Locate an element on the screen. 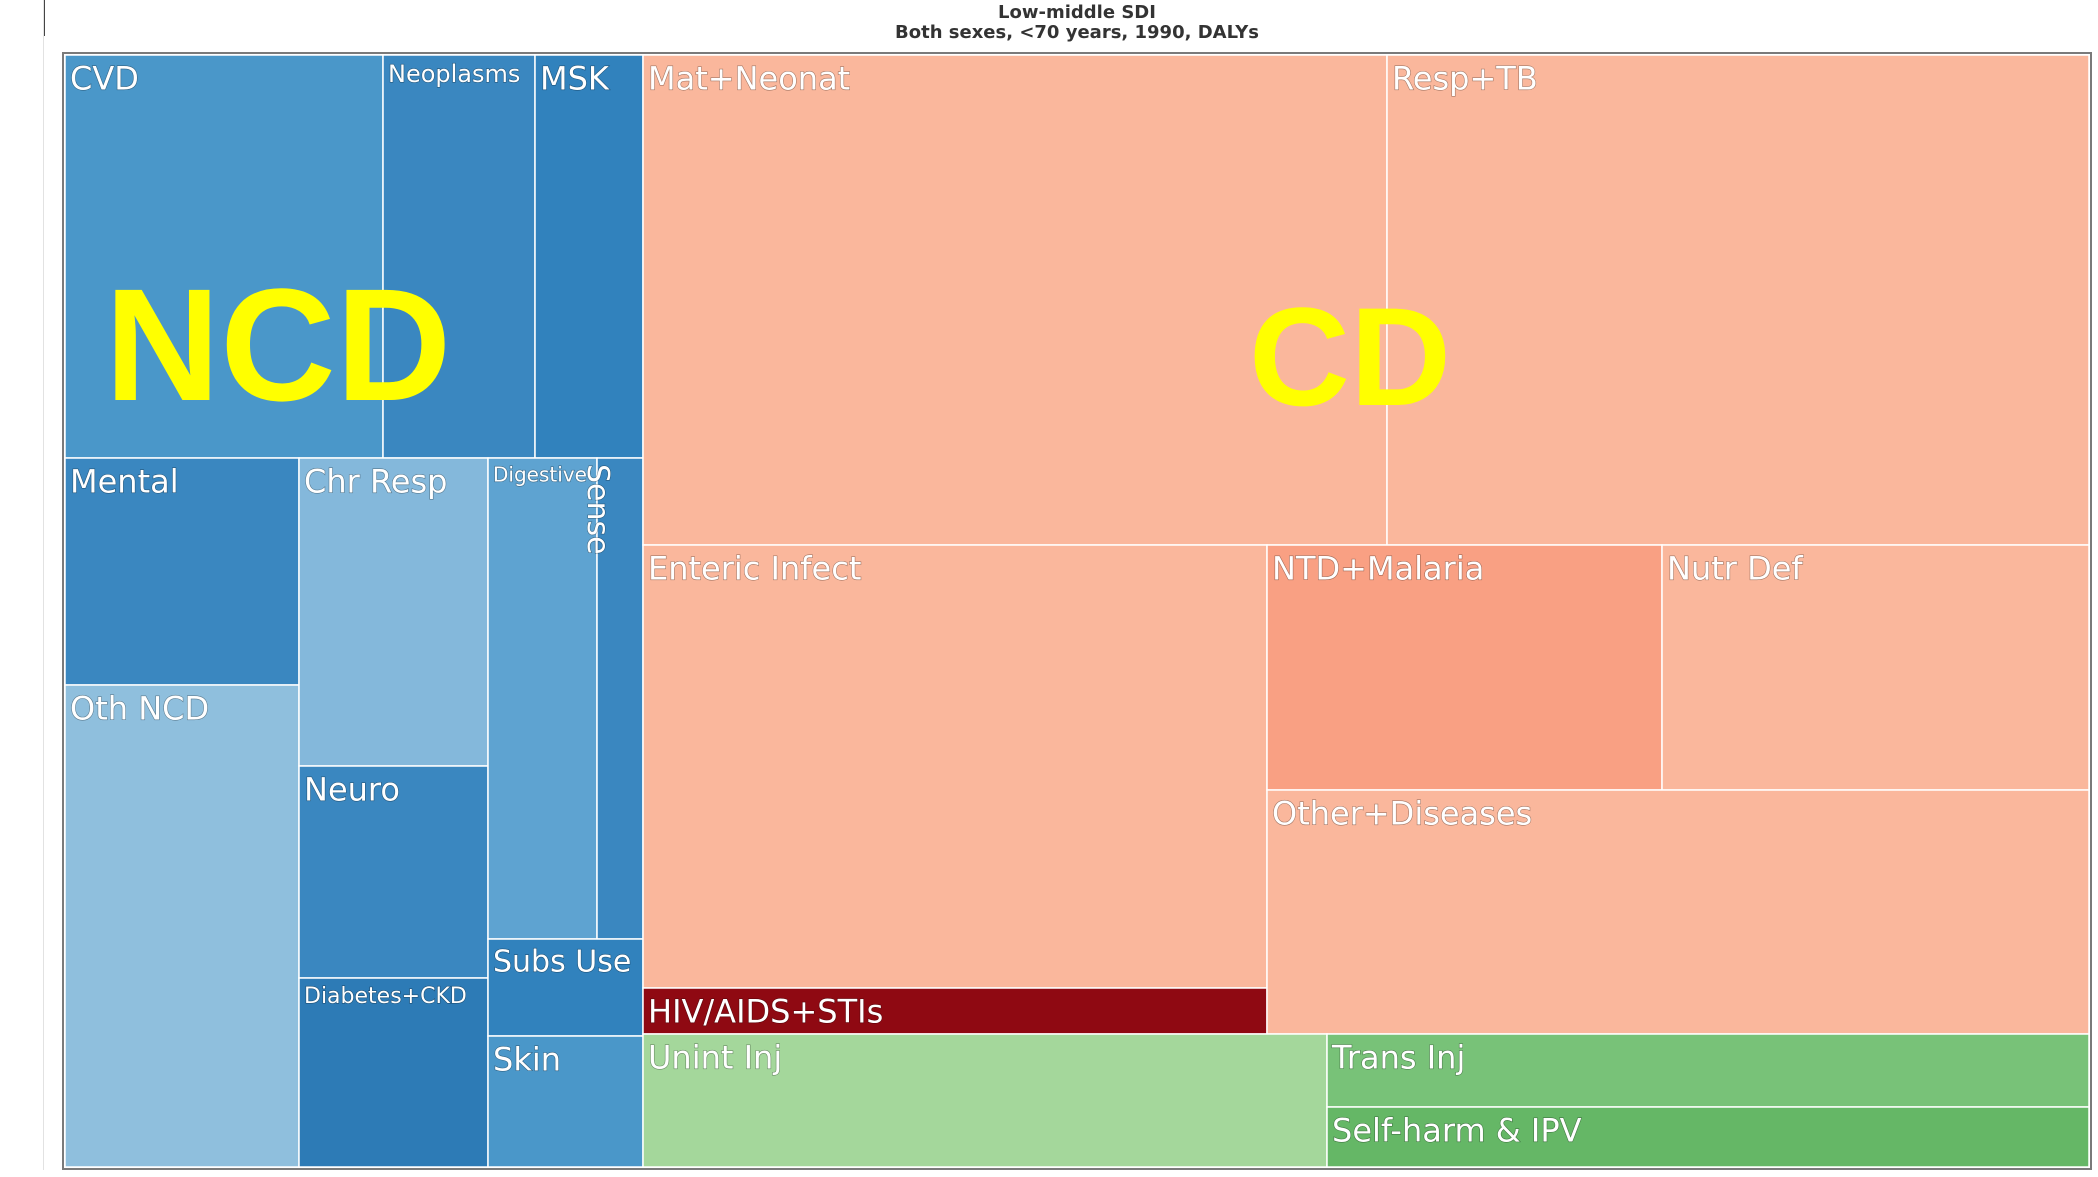 The width and height of the screenshot is (2098, 1177). treemap-cell-digestive is located at coordinates (542, 698).